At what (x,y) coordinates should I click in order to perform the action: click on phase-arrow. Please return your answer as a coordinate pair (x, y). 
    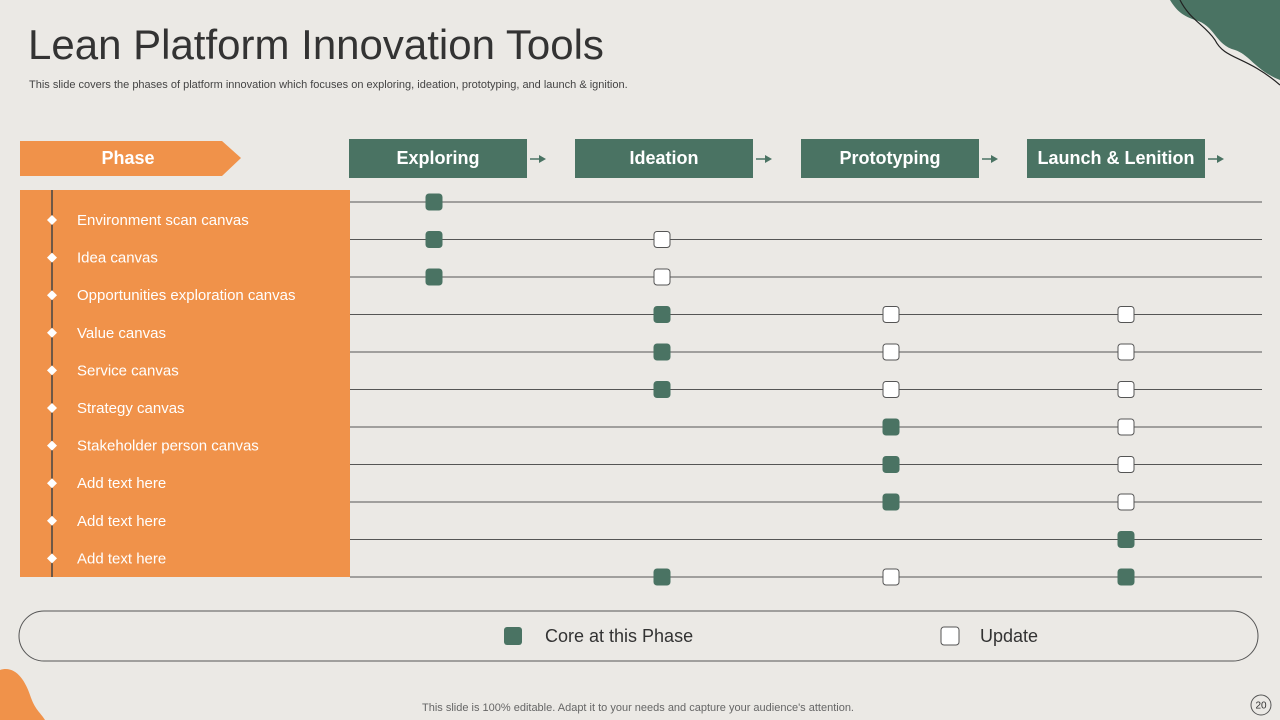
    Looking at the image, I should click on (130, 158).